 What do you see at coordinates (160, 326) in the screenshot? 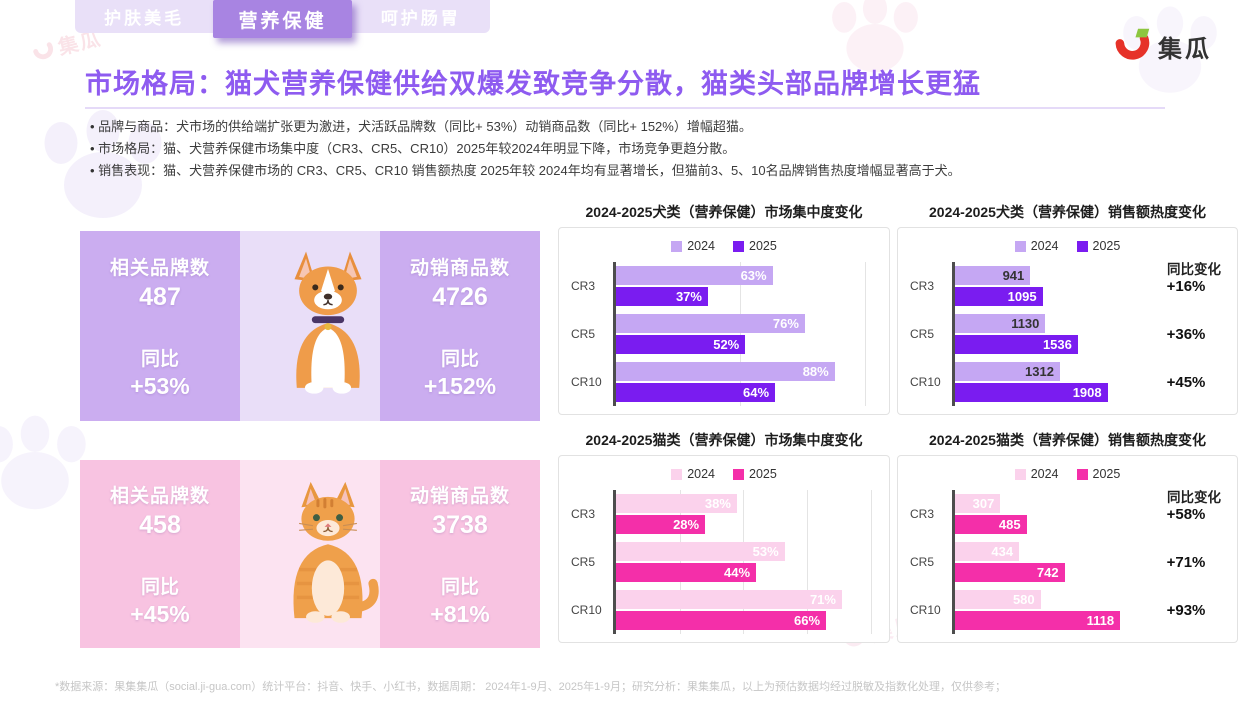
I see `dog-brand-stat-panel: 相关品牌数 487 同比 +53%` at bounding box center [160, 326].